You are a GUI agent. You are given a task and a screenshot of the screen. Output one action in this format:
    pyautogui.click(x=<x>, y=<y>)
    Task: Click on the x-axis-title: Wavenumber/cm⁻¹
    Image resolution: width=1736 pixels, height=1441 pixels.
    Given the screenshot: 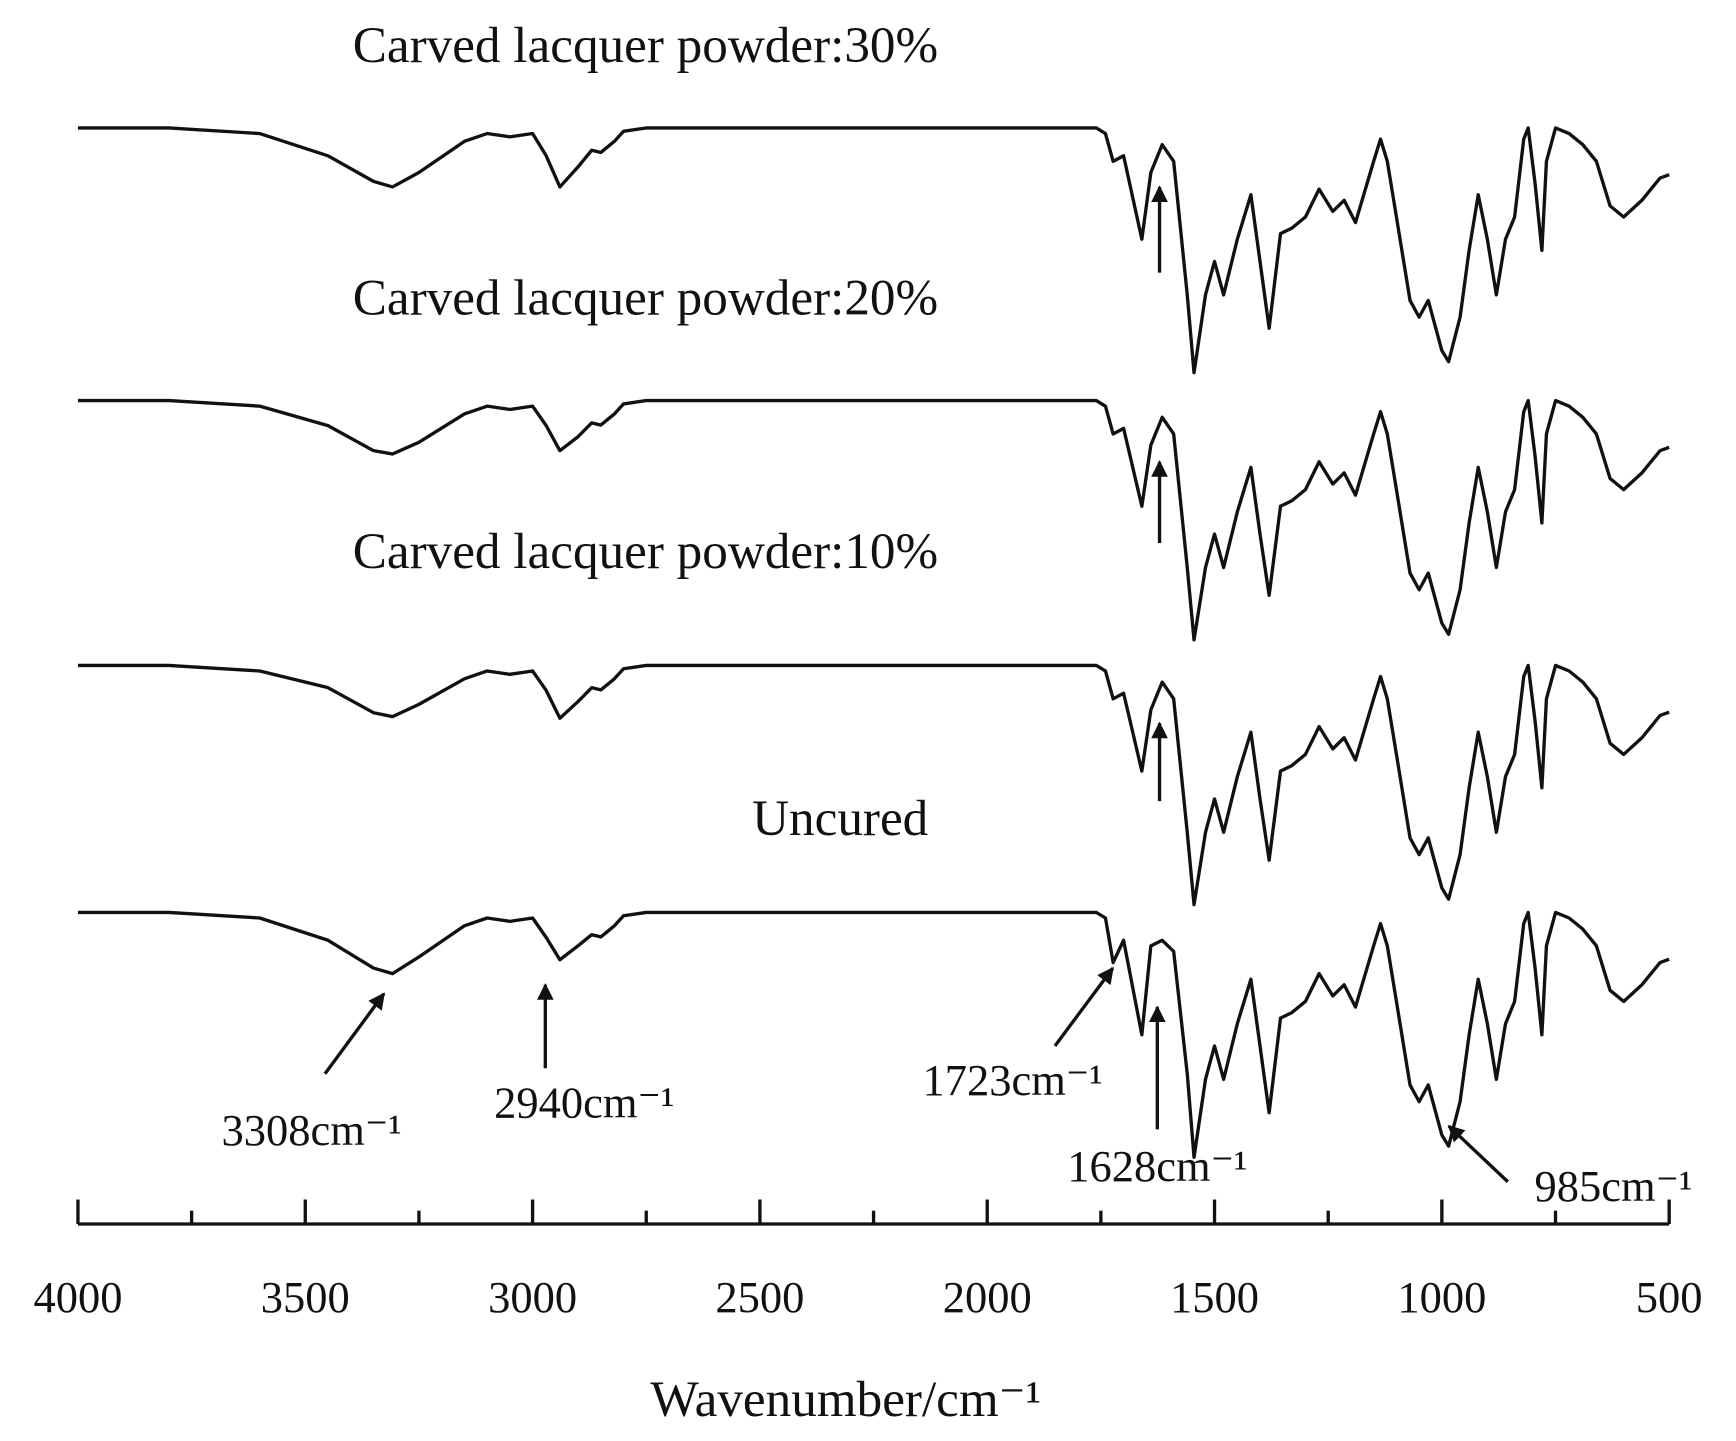 What is the action you would take?
    pyautogui.click(x=845, y=1399)
    